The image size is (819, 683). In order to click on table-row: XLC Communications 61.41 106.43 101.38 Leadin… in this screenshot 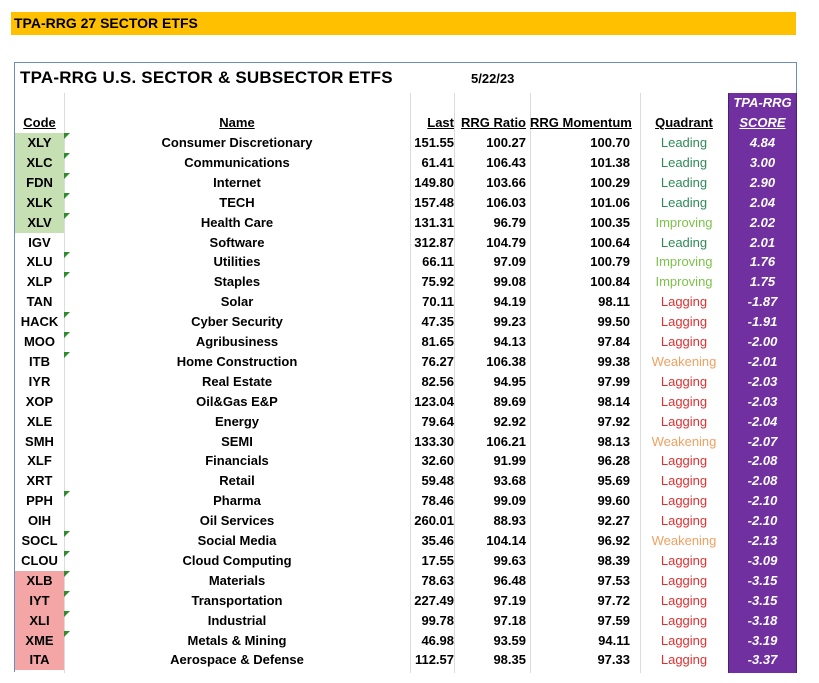, I will do `click(405, 162)`.